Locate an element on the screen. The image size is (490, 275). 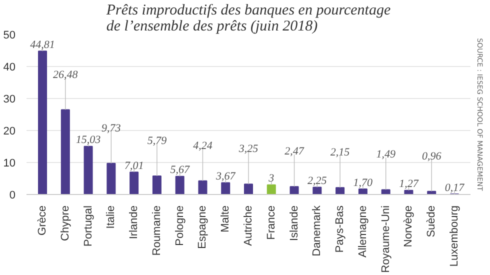
data-label: 5,67 is located at coordinates (180, 170).